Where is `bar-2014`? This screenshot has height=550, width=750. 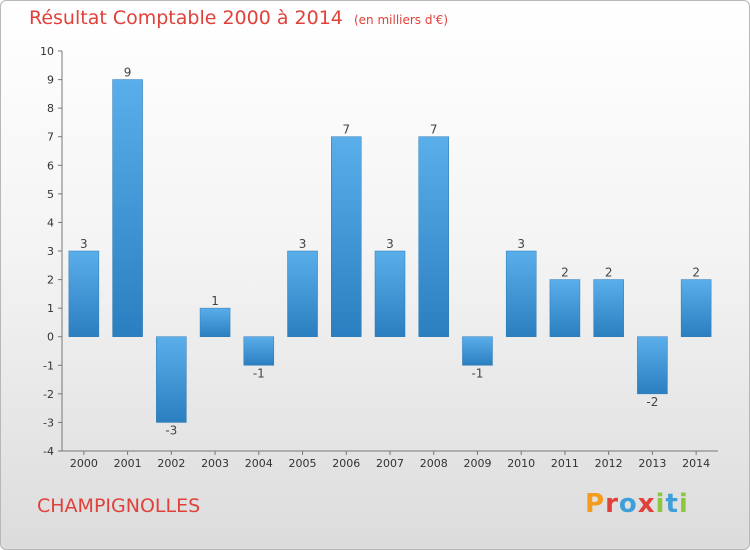
bar-2014 is located at coordinates (696, 308).